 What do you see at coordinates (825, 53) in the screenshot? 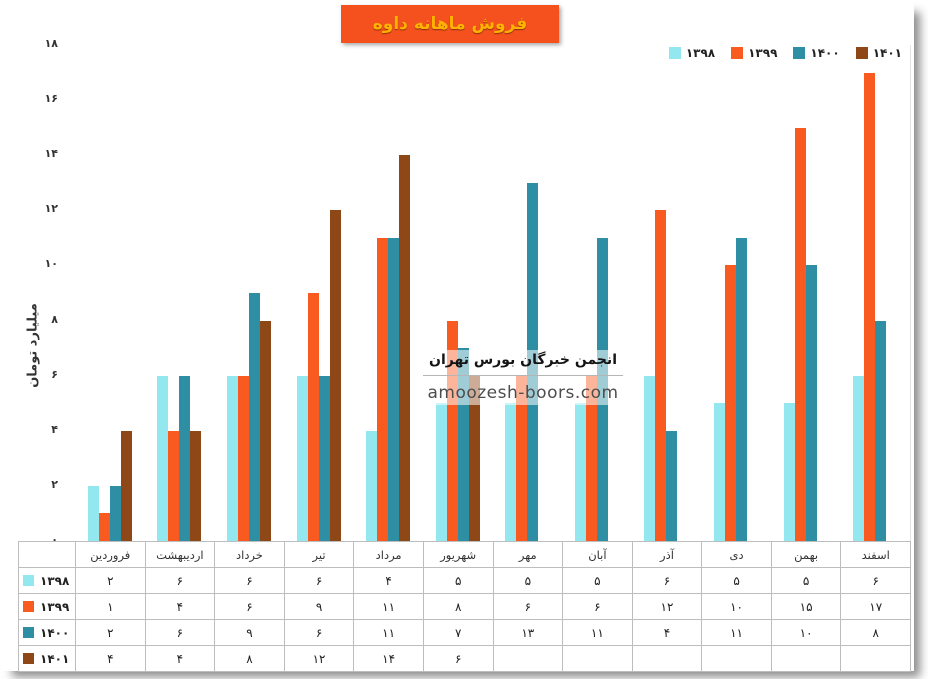
I see `legend-label: ۱۴۰۰` at bounding box center [825, 53].